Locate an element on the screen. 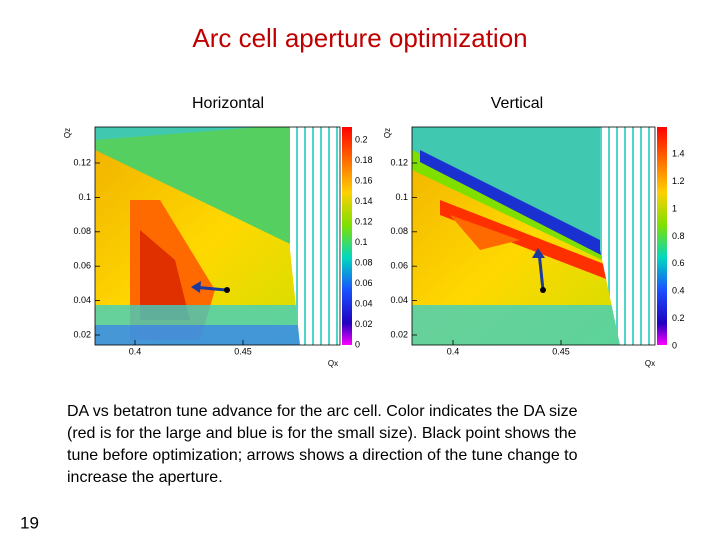  colorbar-tick-label: 0.12 is located at coordinates (364, 221).